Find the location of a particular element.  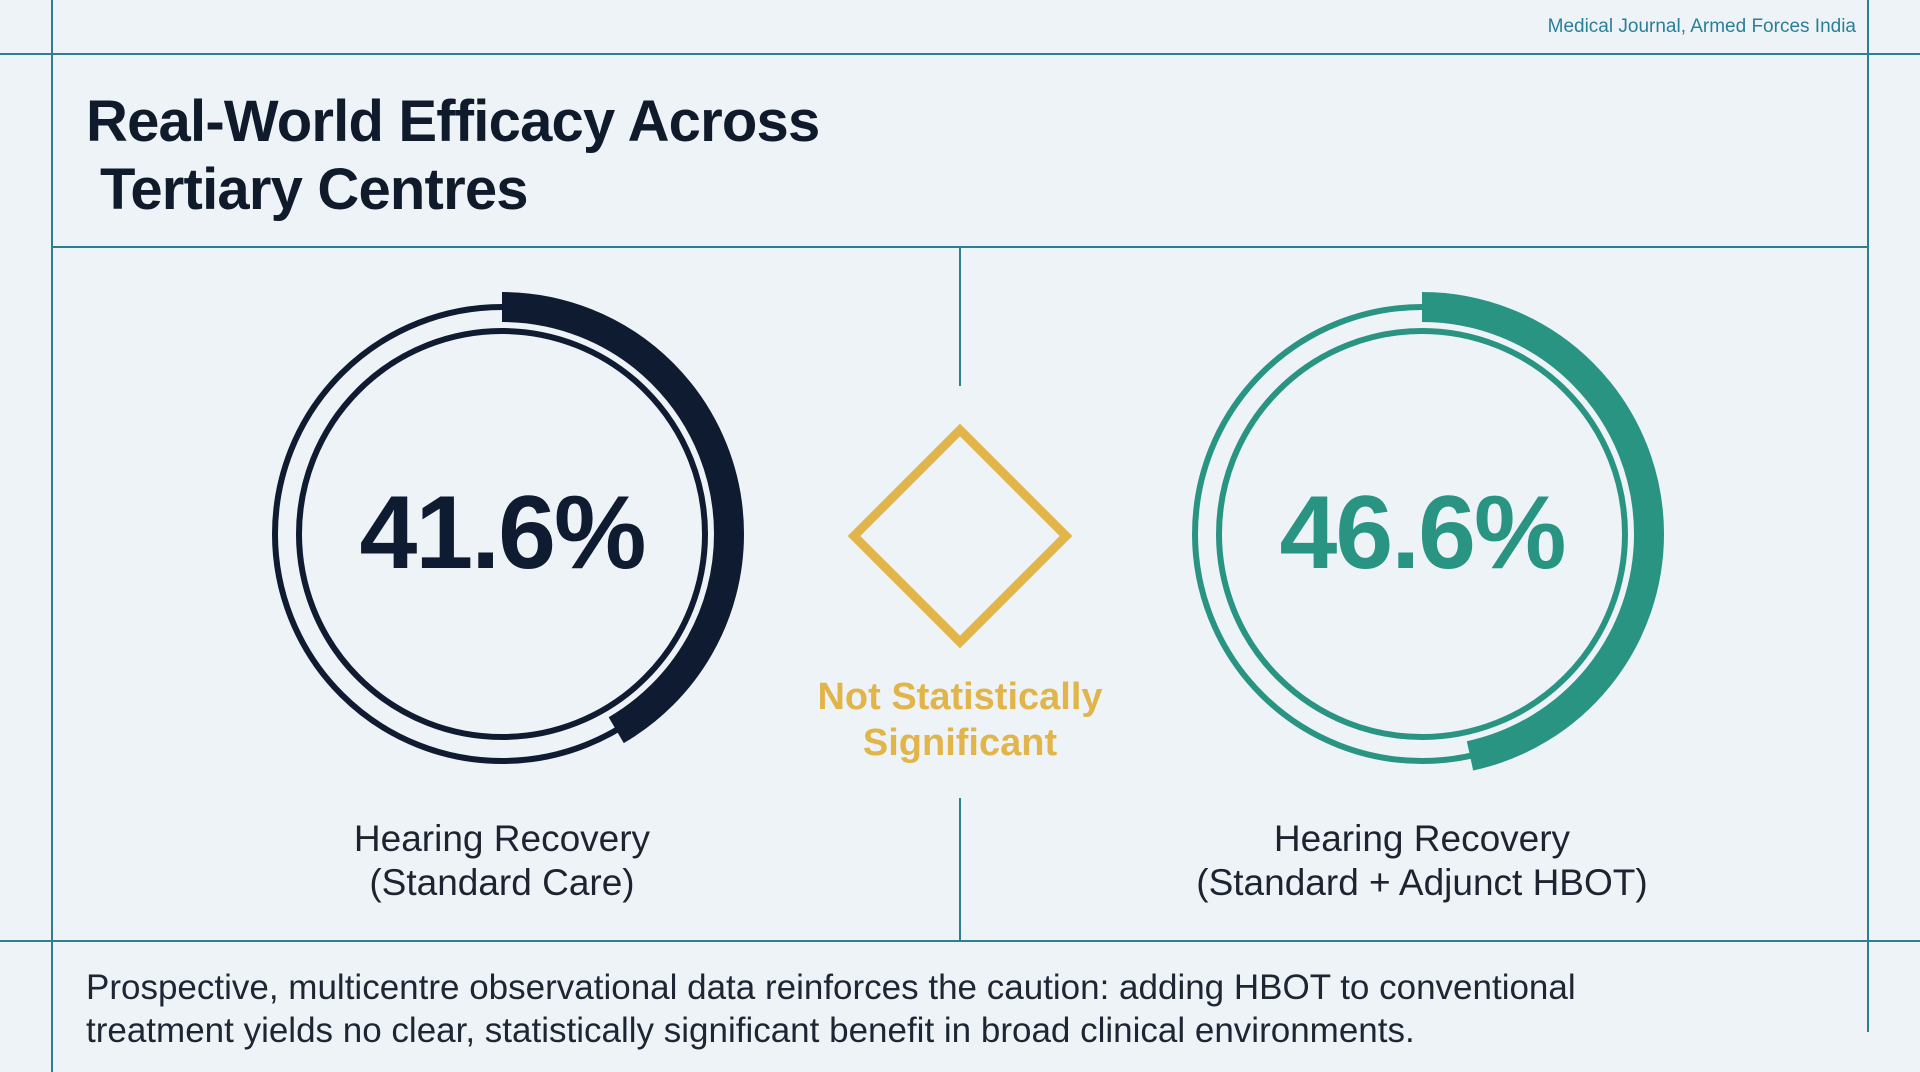

center-divider-bottom is located at coordinates (960, 869).